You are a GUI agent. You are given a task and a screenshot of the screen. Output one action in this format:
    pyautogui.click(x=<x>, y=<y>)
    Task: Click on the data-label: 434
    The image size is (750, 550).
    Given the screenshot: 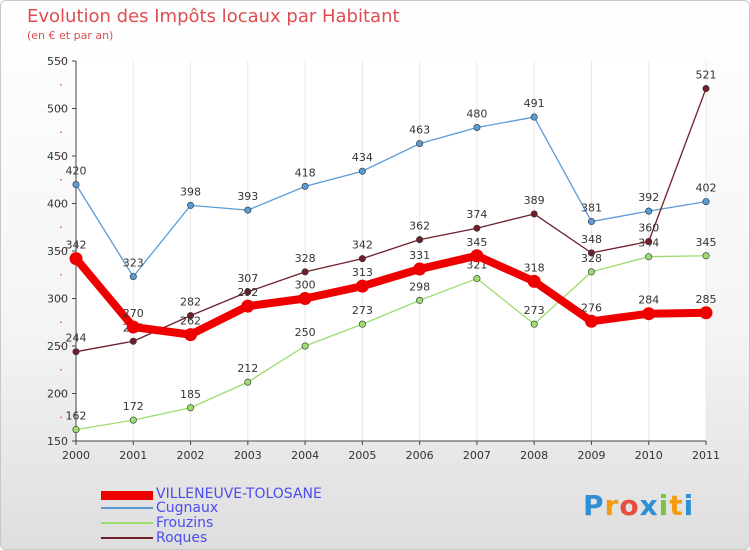 What is the action you would take?
    pyautogui.click(x=362, y=157)
    